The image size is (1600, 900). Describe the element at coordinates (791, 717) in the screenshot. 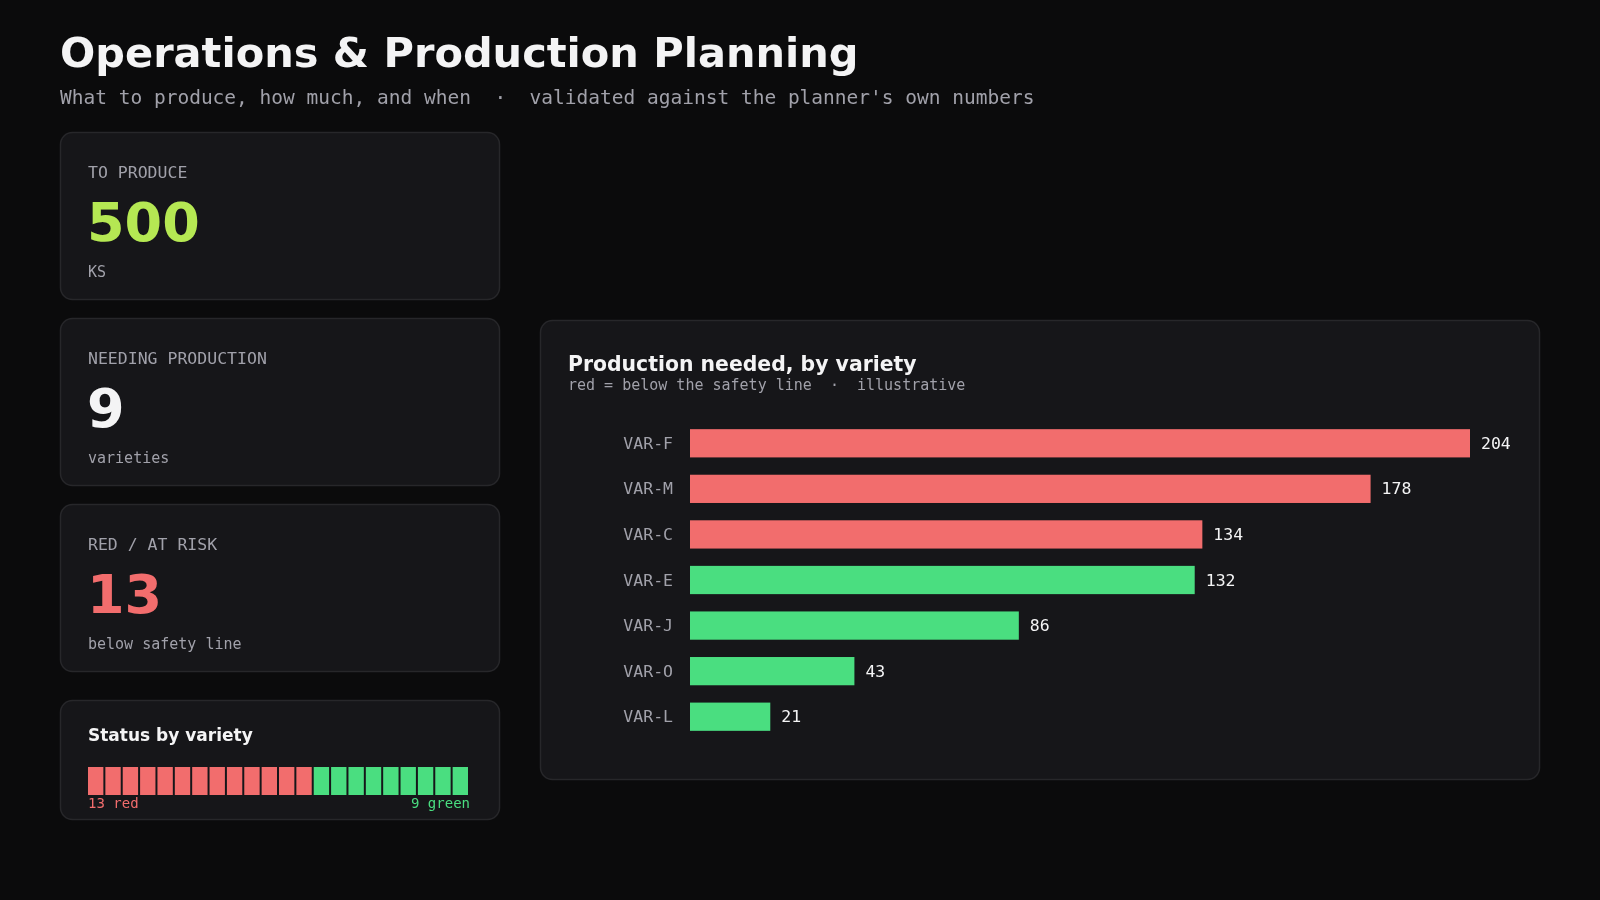

I see `data-label: 21` at that location.